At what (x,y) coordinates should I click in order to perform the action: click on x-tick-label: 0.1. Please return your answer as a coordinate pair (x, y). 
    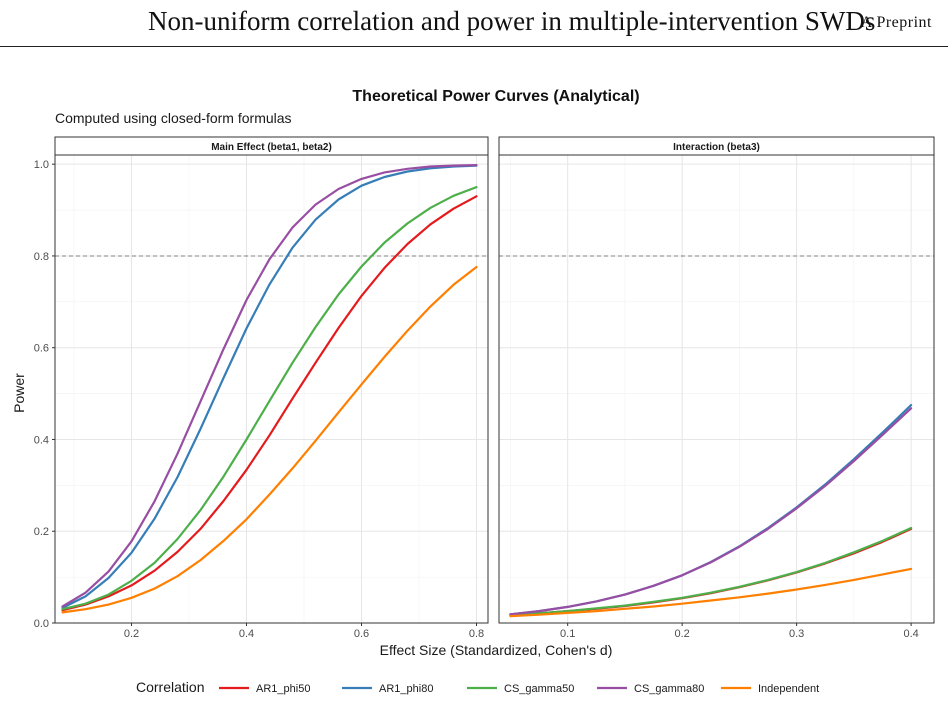
    Looking at the image, I should click on (567, 634).